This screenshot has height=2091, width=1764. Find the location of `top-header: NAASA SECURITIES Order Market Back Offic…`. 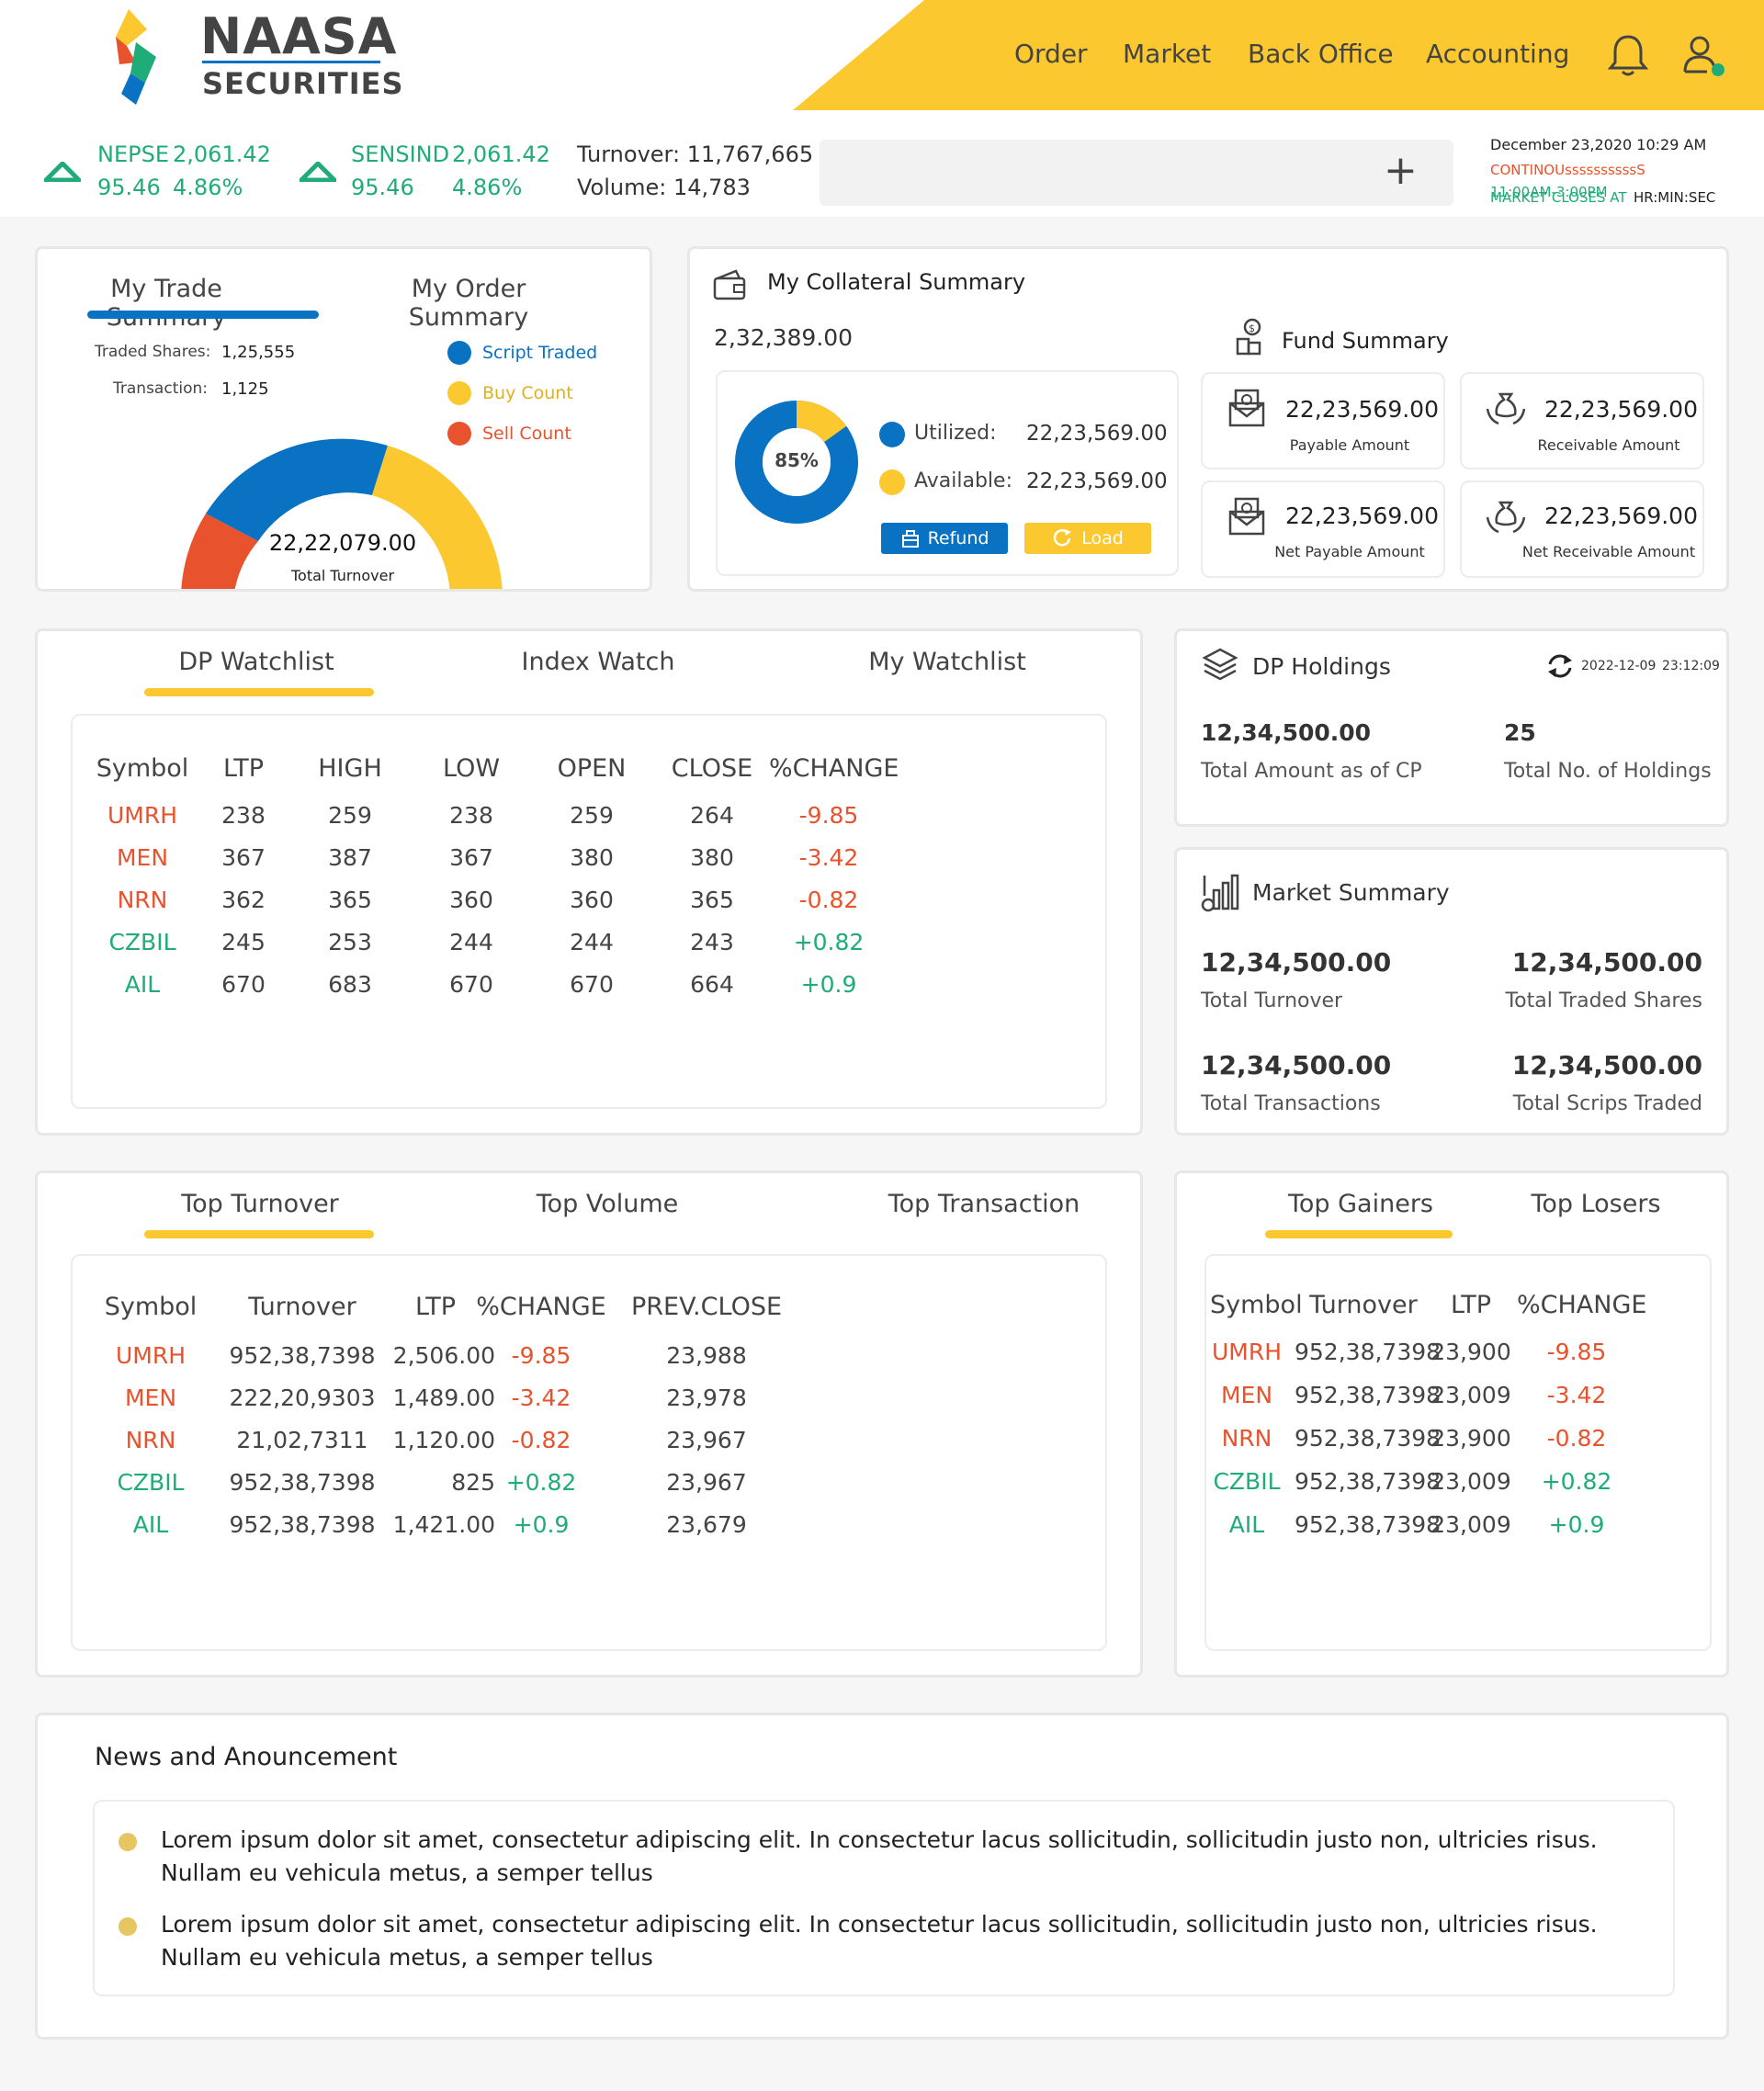

top-header: NAASA SECURITIES Order Market Back Offic… is located at coordinates (882, 108).